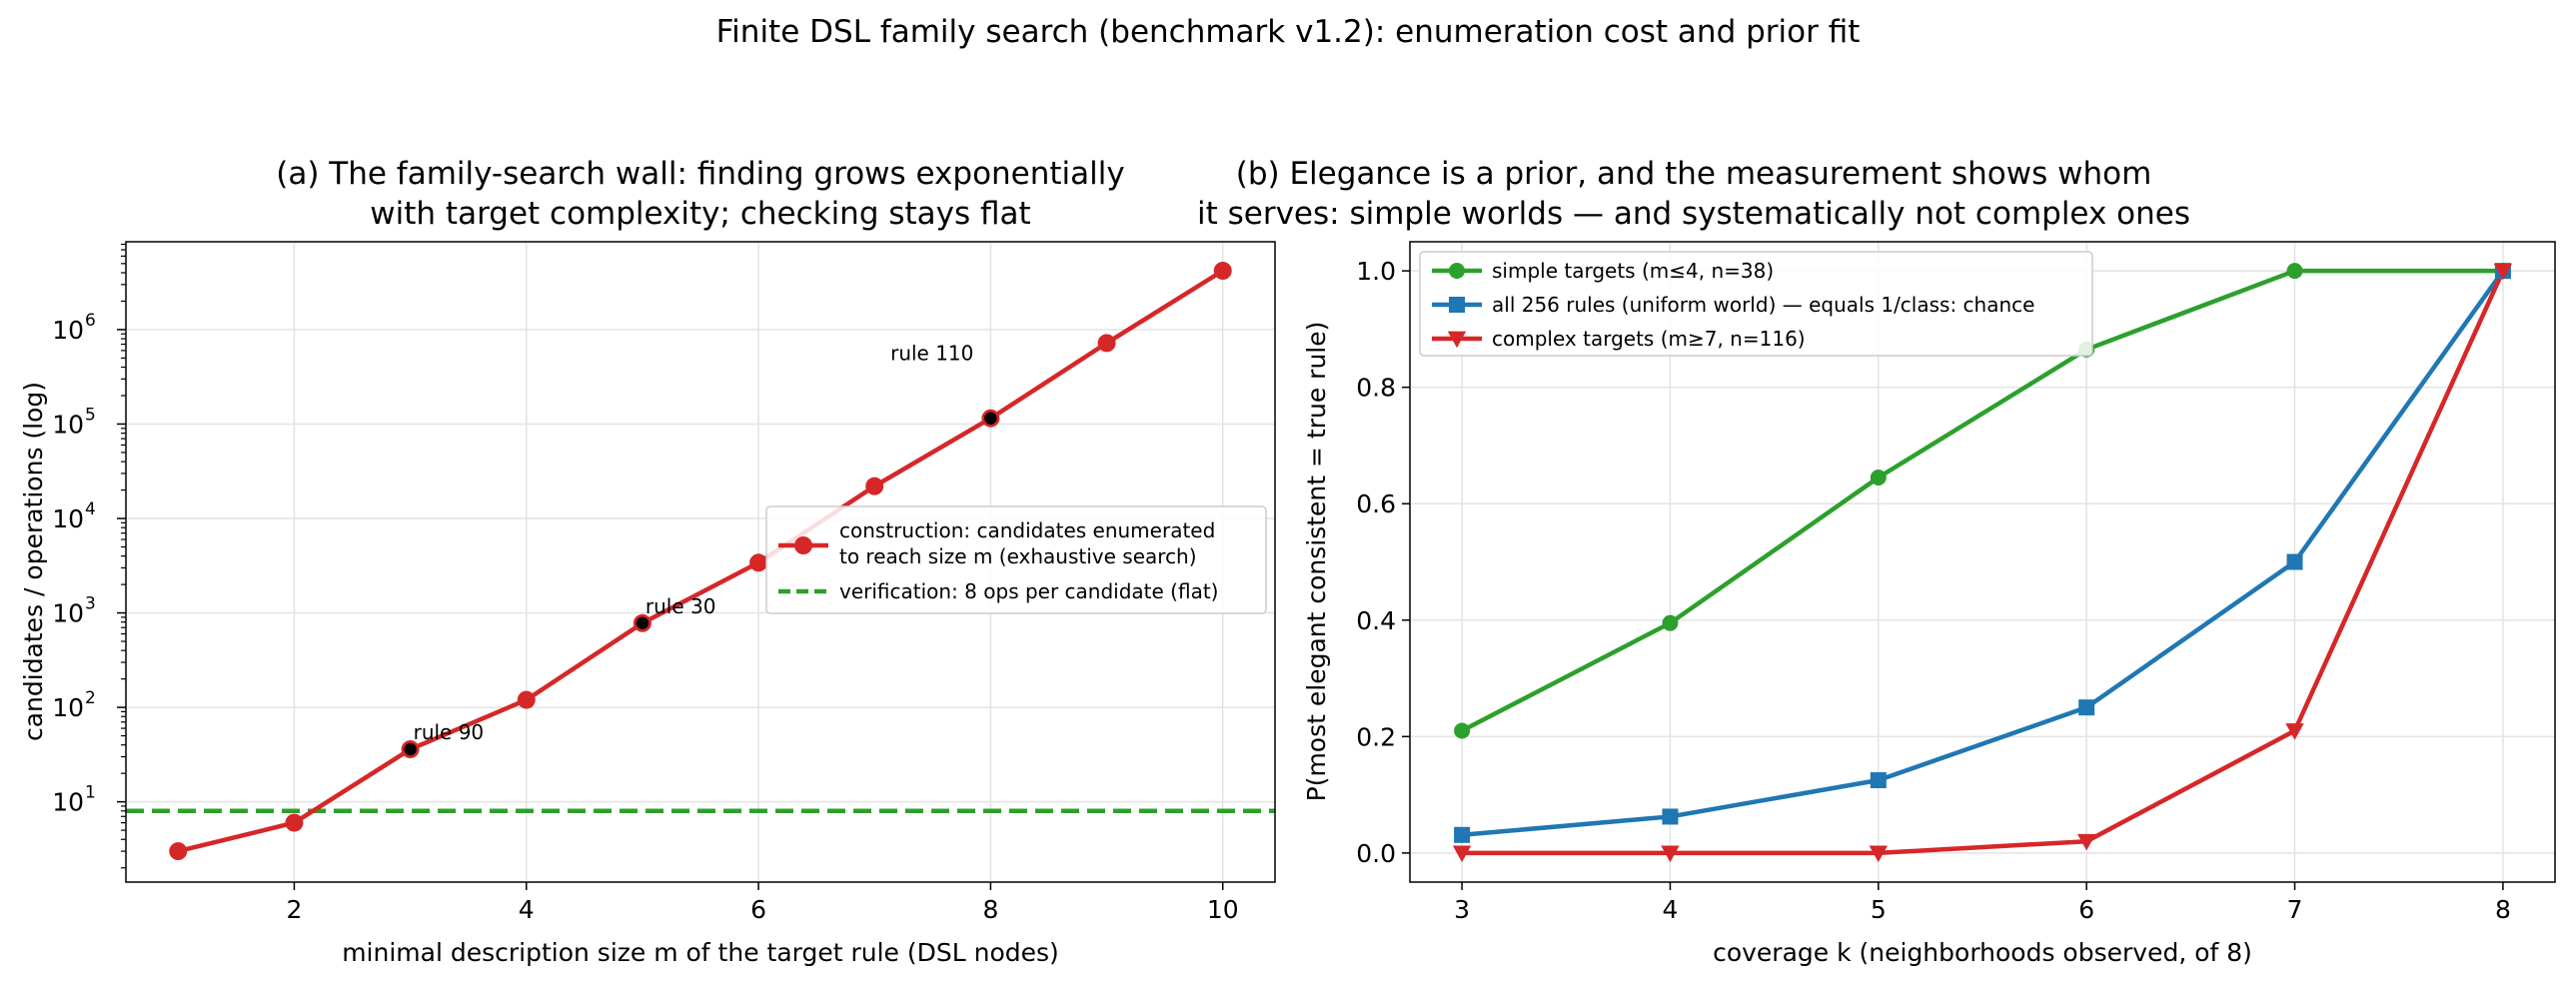 This screenshot has height=988, width=2576. What do you see at coordinates (803, 545) in the screenshot?
I see `legend-construction-marker` at bounding box center [803, 545].